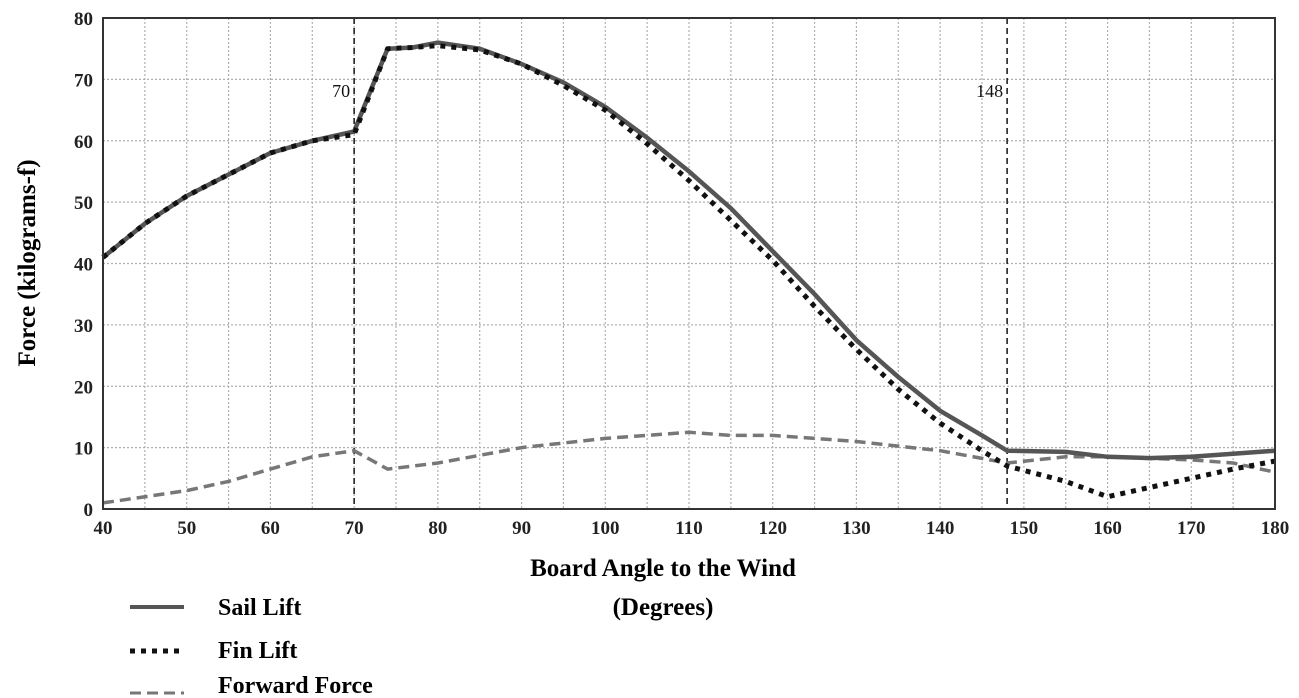 The image size is (1299, 698). I want to click on y-tick-label: 40, so click(83, 265).